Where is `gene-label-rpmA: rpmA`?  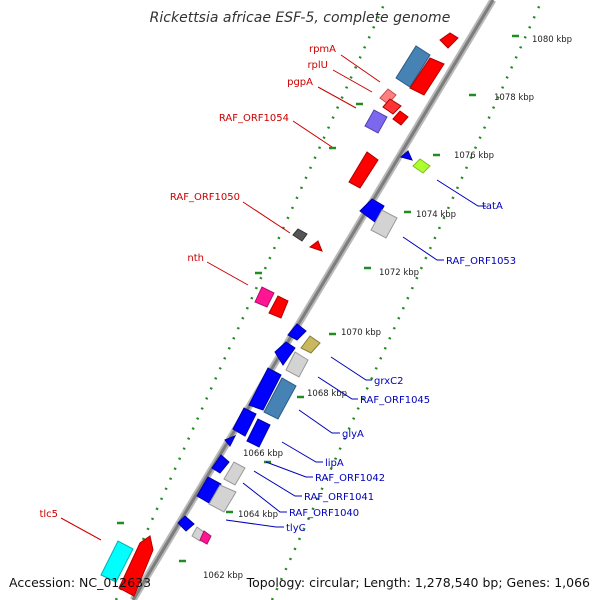
gene-label-rpmA: rpmA is located at coordinates (322, 49).